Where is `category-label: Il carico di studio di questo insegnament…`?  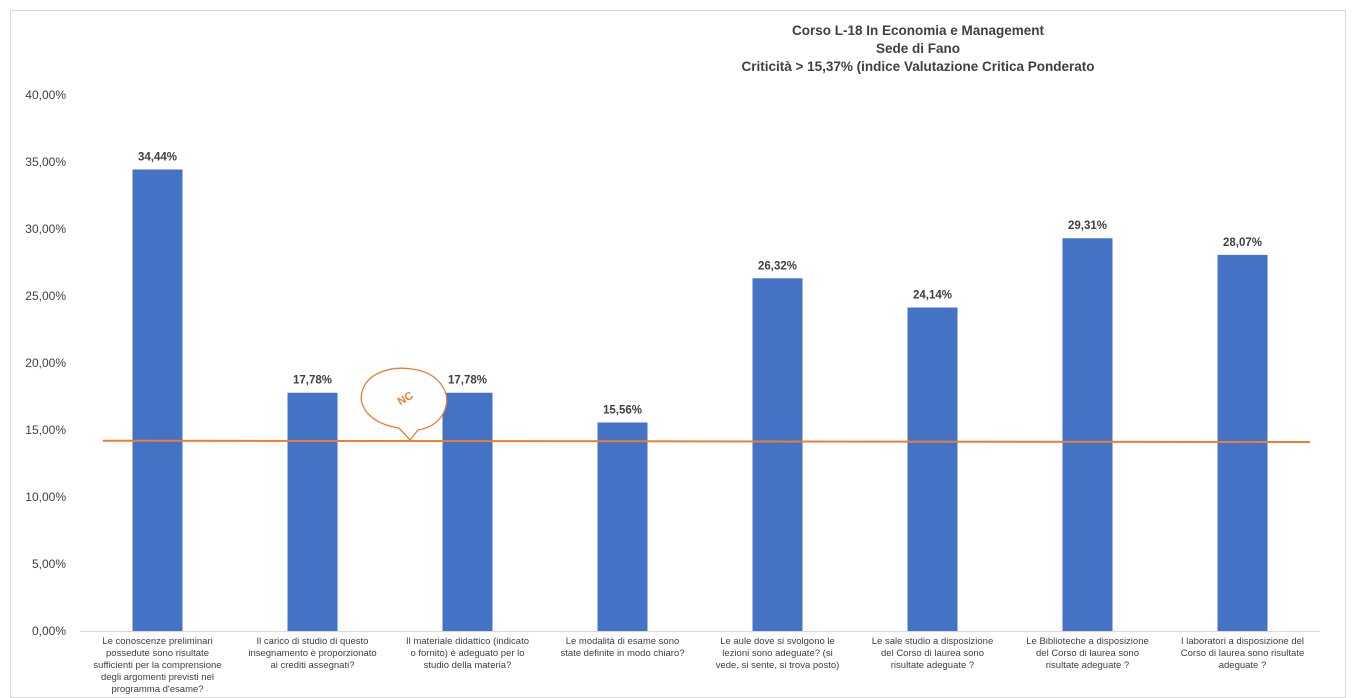
category-label: Il carico di studio di questo insegnament… is located at coordinates (312, 653).